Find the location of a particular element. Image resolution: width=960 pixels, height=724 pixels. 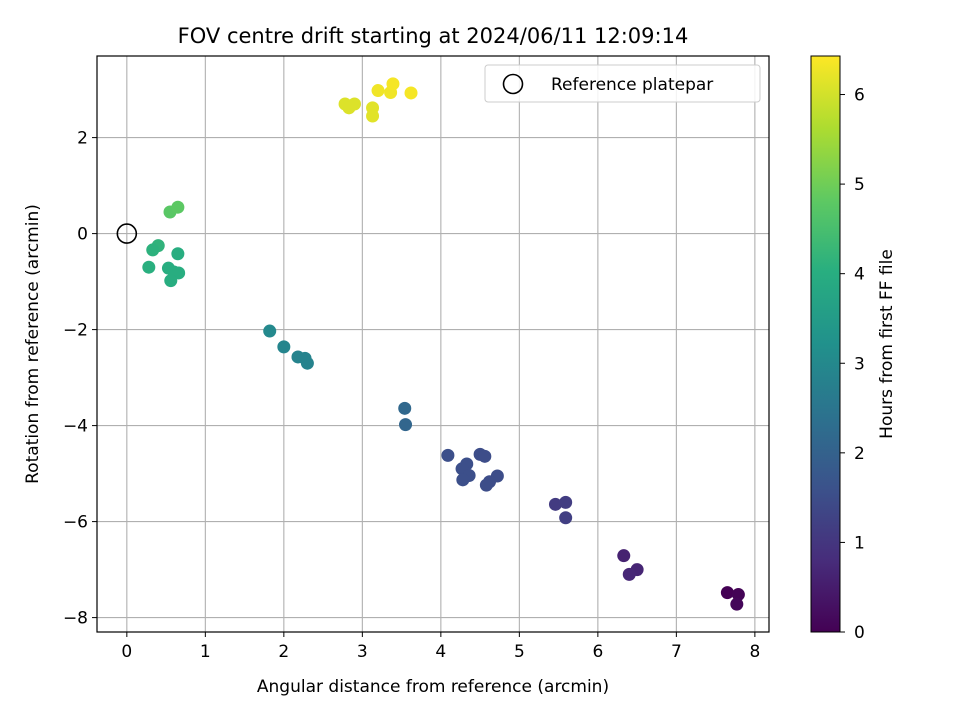

colorbar-label: Hours from first FF file is located at coordinates (887, 344).